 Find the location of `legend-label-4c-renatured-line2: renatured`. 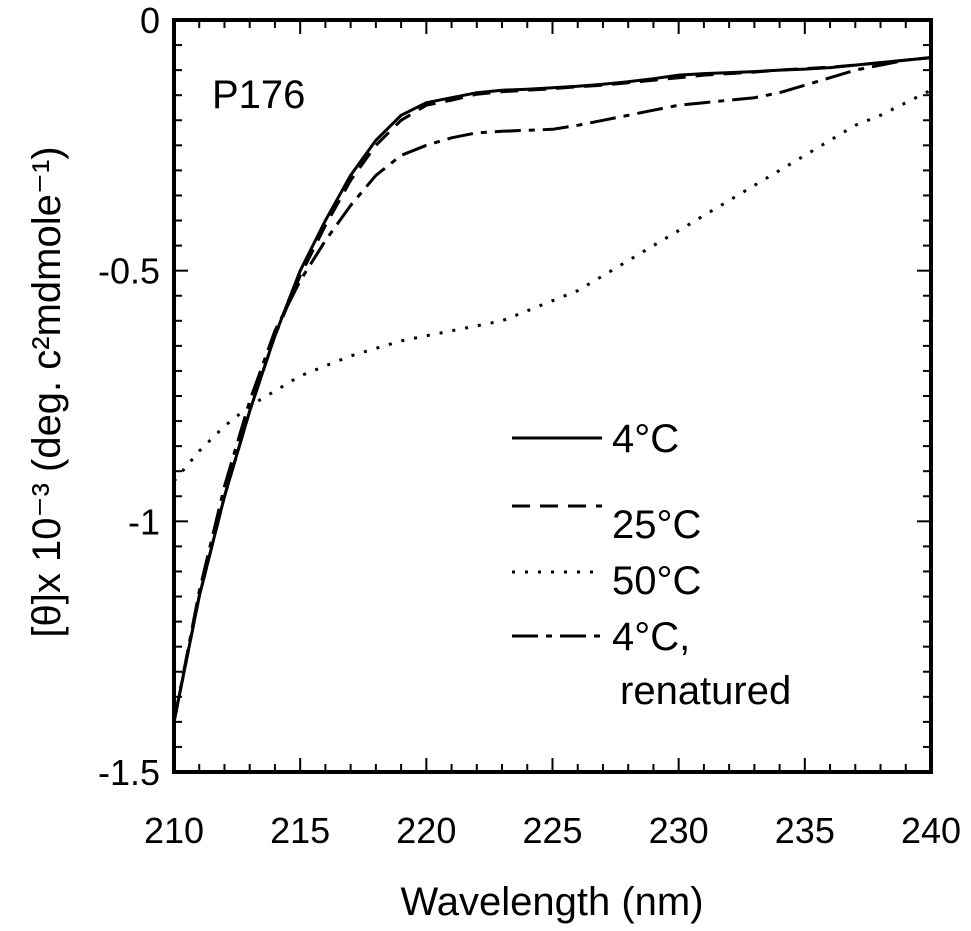

legend-label-4c-renatured-line2: renatured is located at coordinates (705, 691).